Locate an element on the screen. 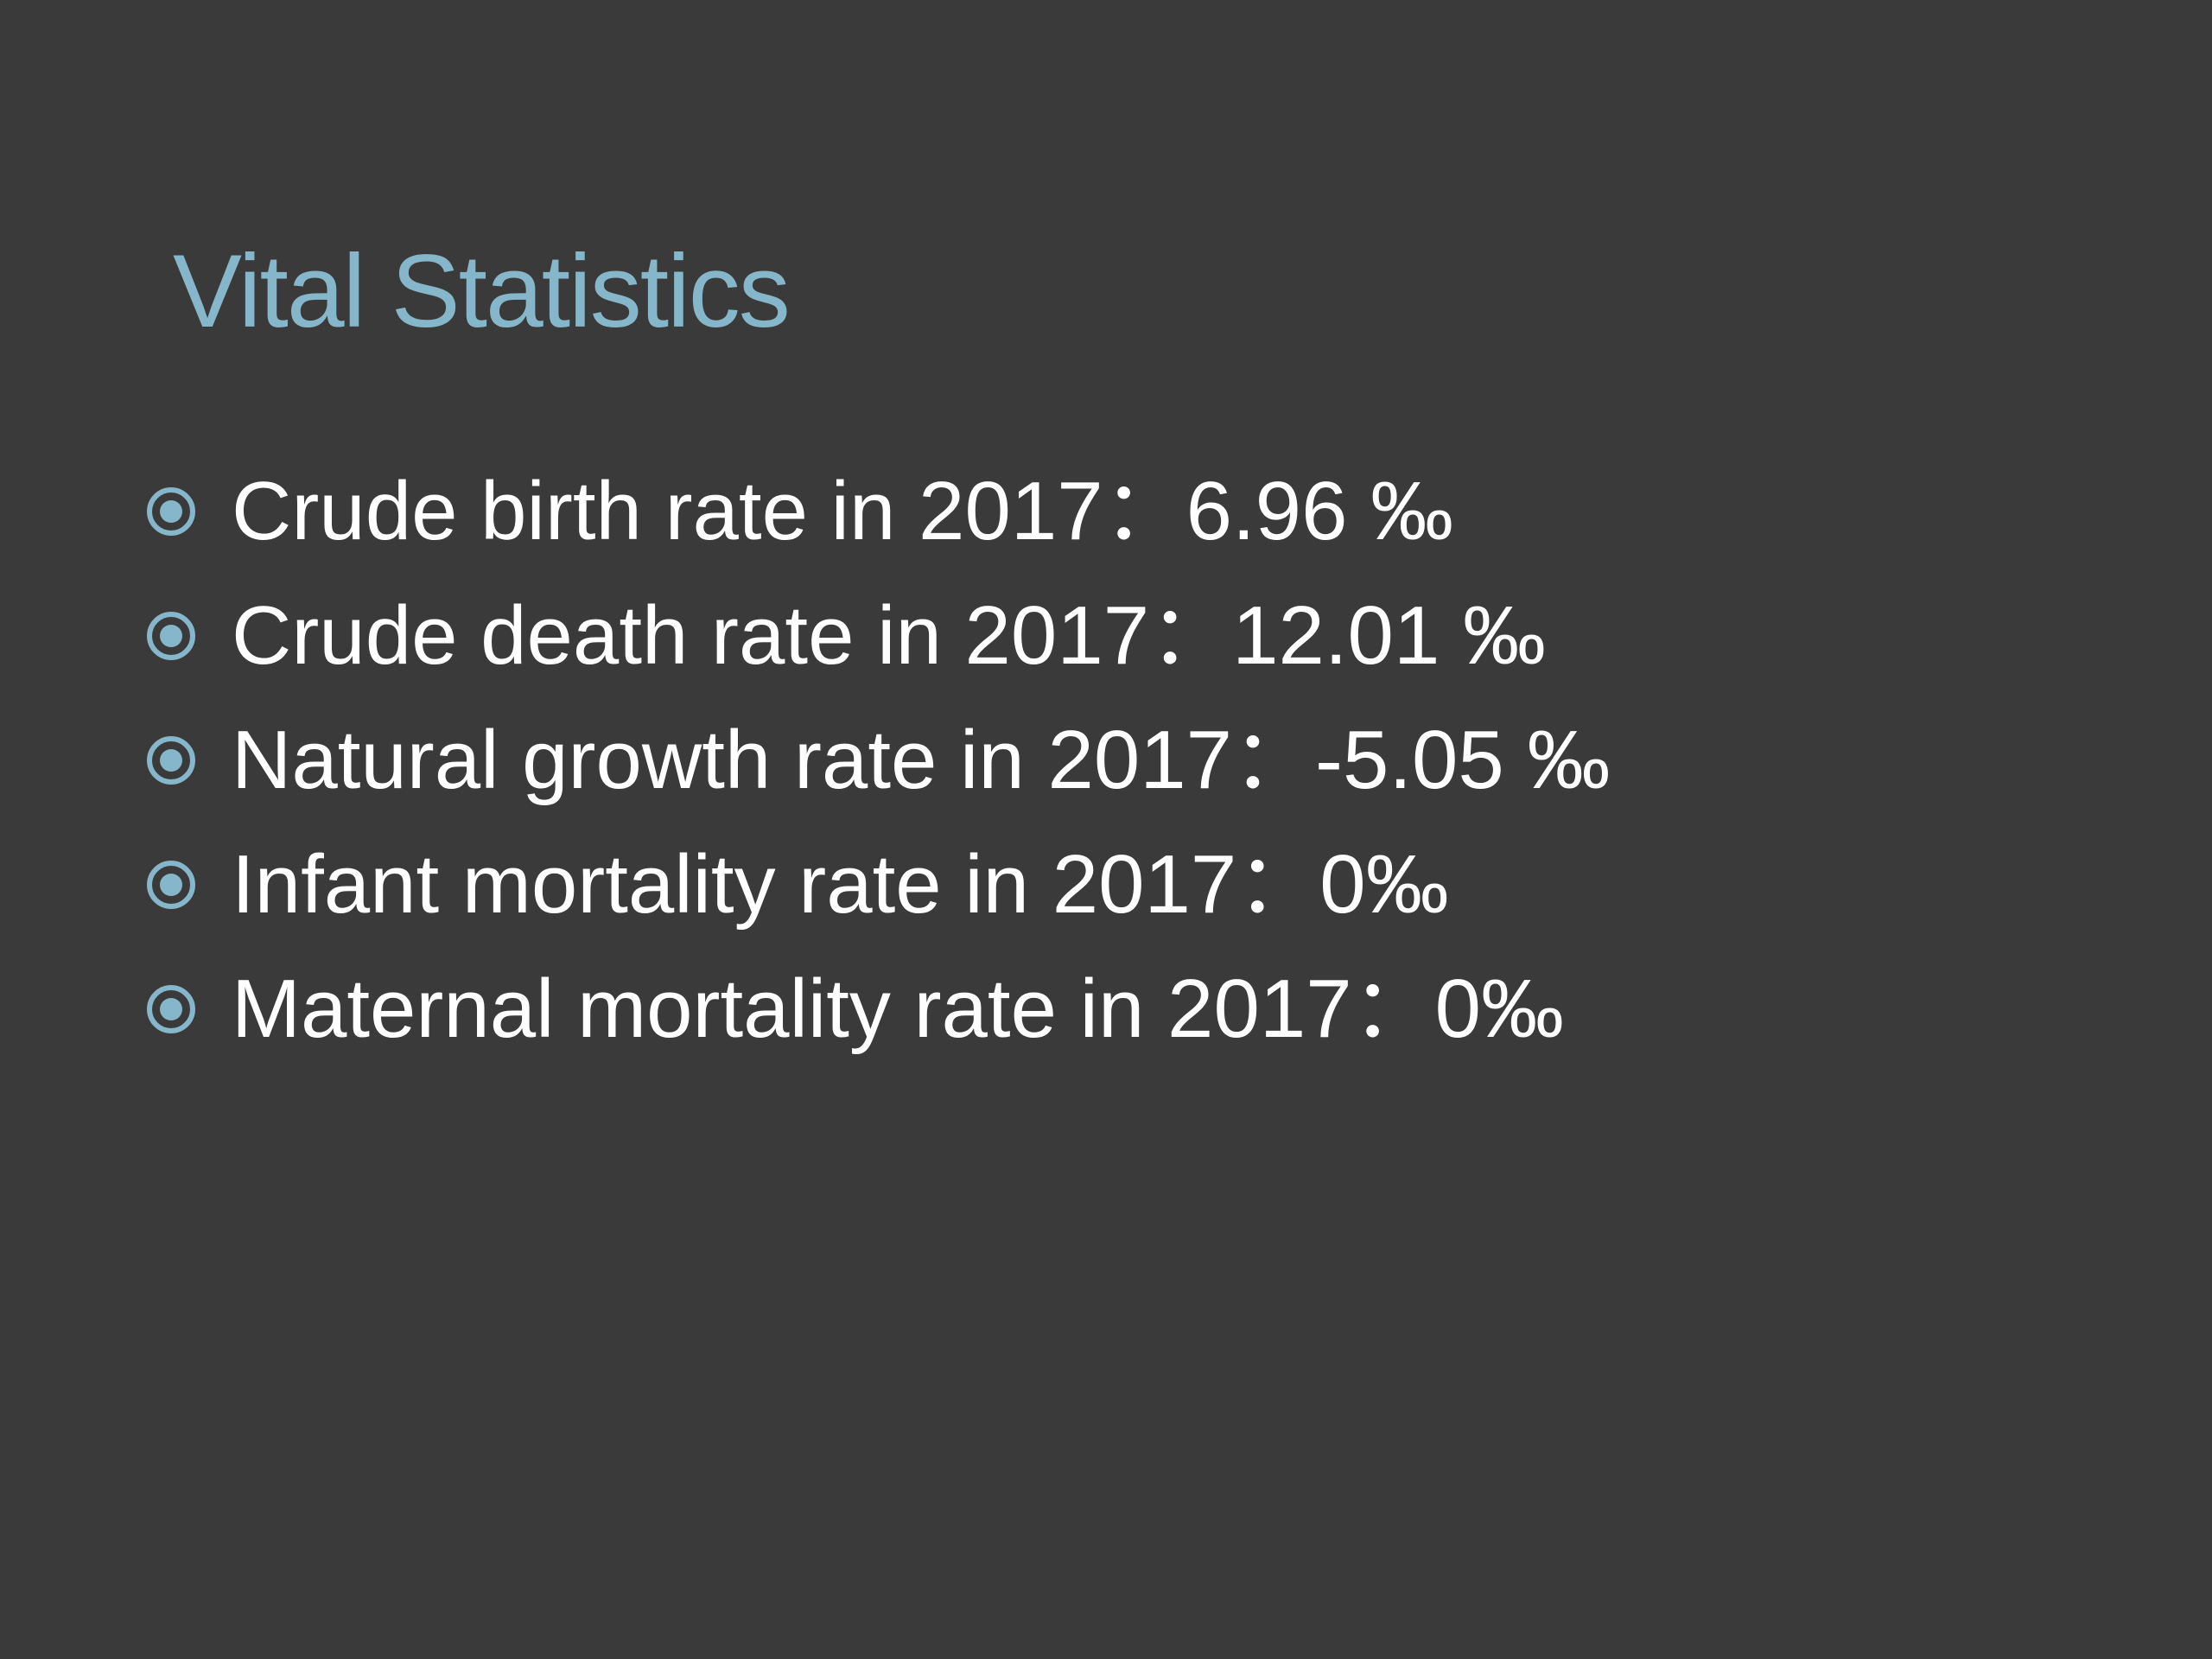 The width and height of the screenshot is (2212, 1659). list-item: Natural growth rate in 2017：-5.05 ‰ is located at coordinates (877, 760).